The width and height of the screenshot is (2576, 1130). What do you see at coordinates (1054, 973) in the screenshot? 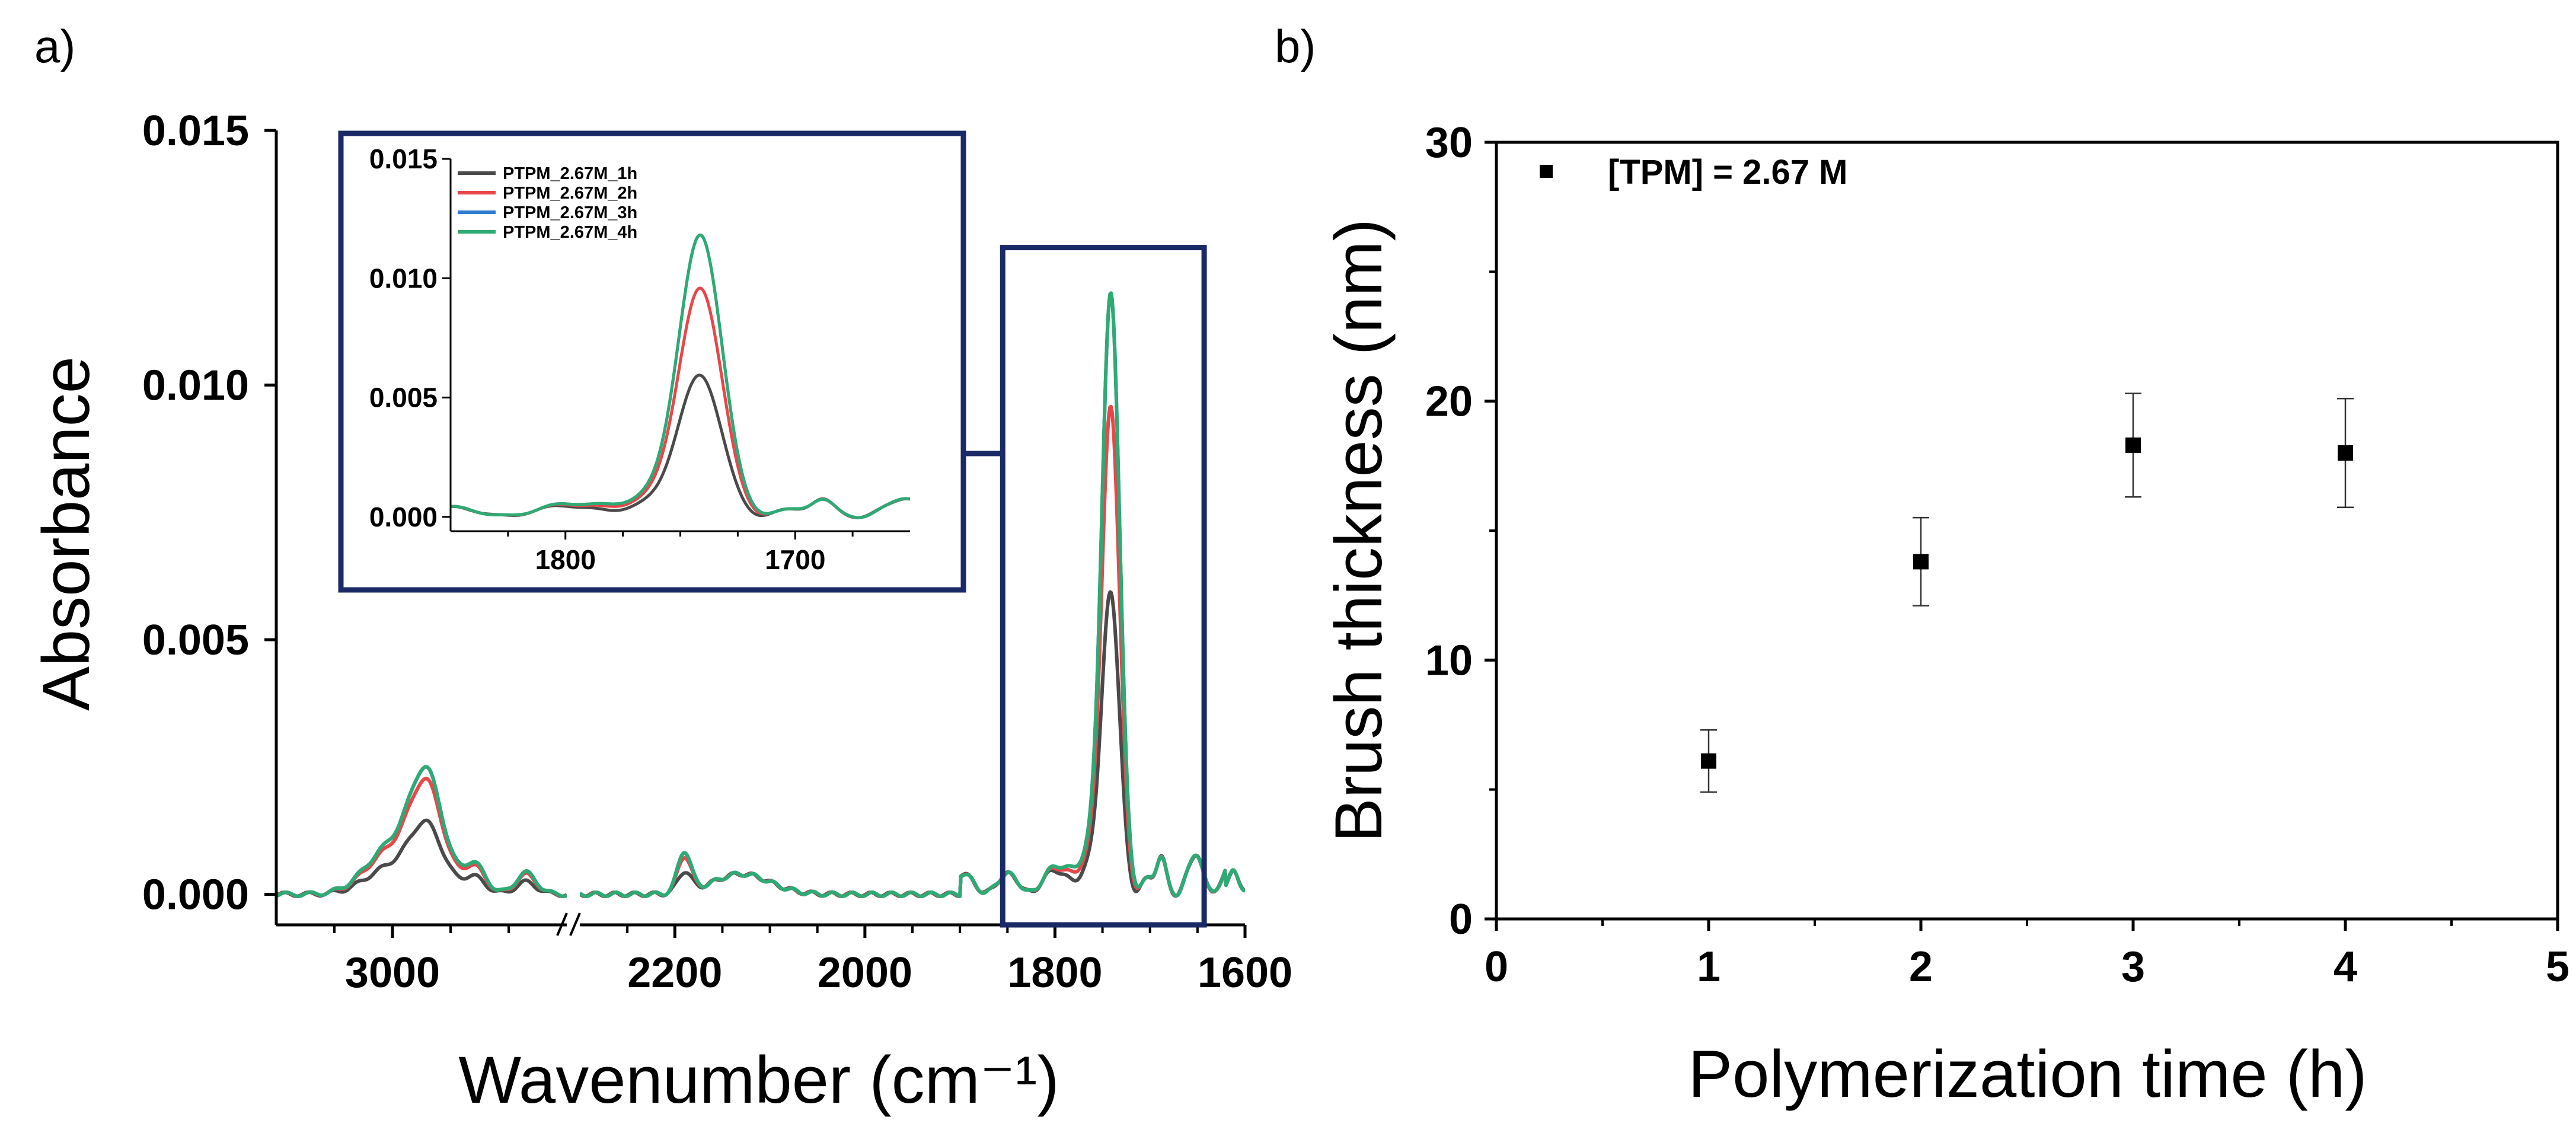
I see `x-tick-label: 1800` at bounding box center [1054, 973].